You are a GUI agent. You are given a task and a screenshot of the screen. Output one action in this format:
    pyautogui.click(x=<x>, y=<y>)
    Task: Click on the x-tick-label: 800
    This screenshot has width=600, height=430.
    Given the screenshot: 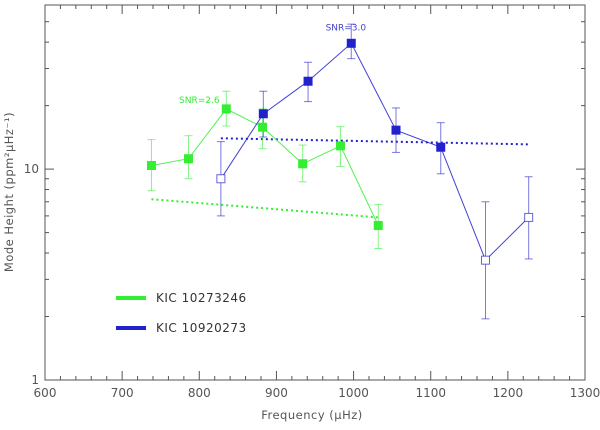 What is the action you would take?
    pyautogui.click(x=199, y=393)
    